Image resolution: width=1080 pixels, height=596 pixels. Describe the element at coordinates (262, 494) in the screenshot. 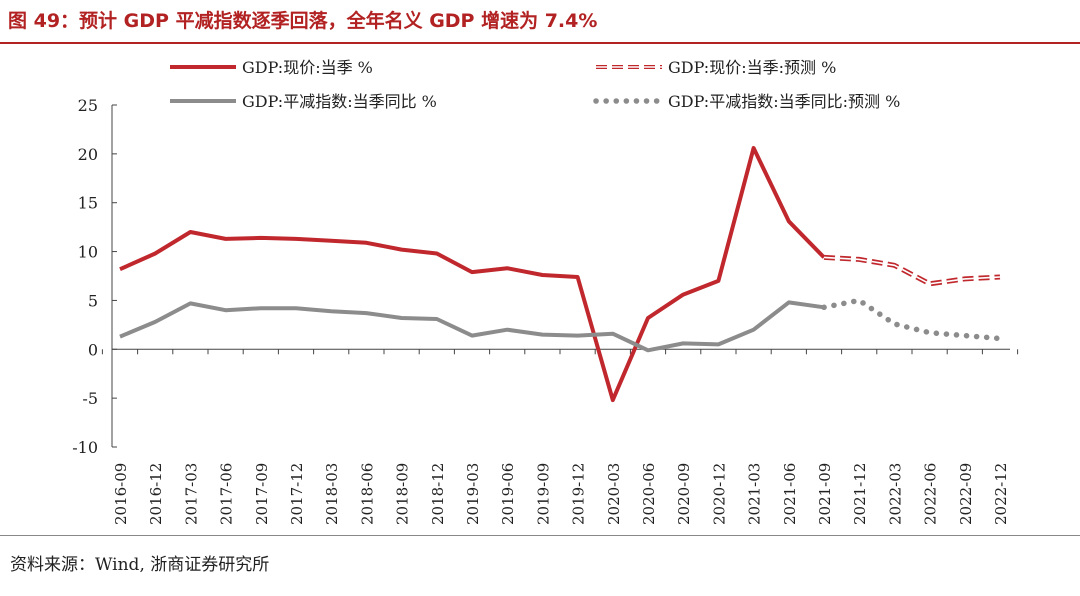

I see `x-tick-label: 2017-09` at that location.